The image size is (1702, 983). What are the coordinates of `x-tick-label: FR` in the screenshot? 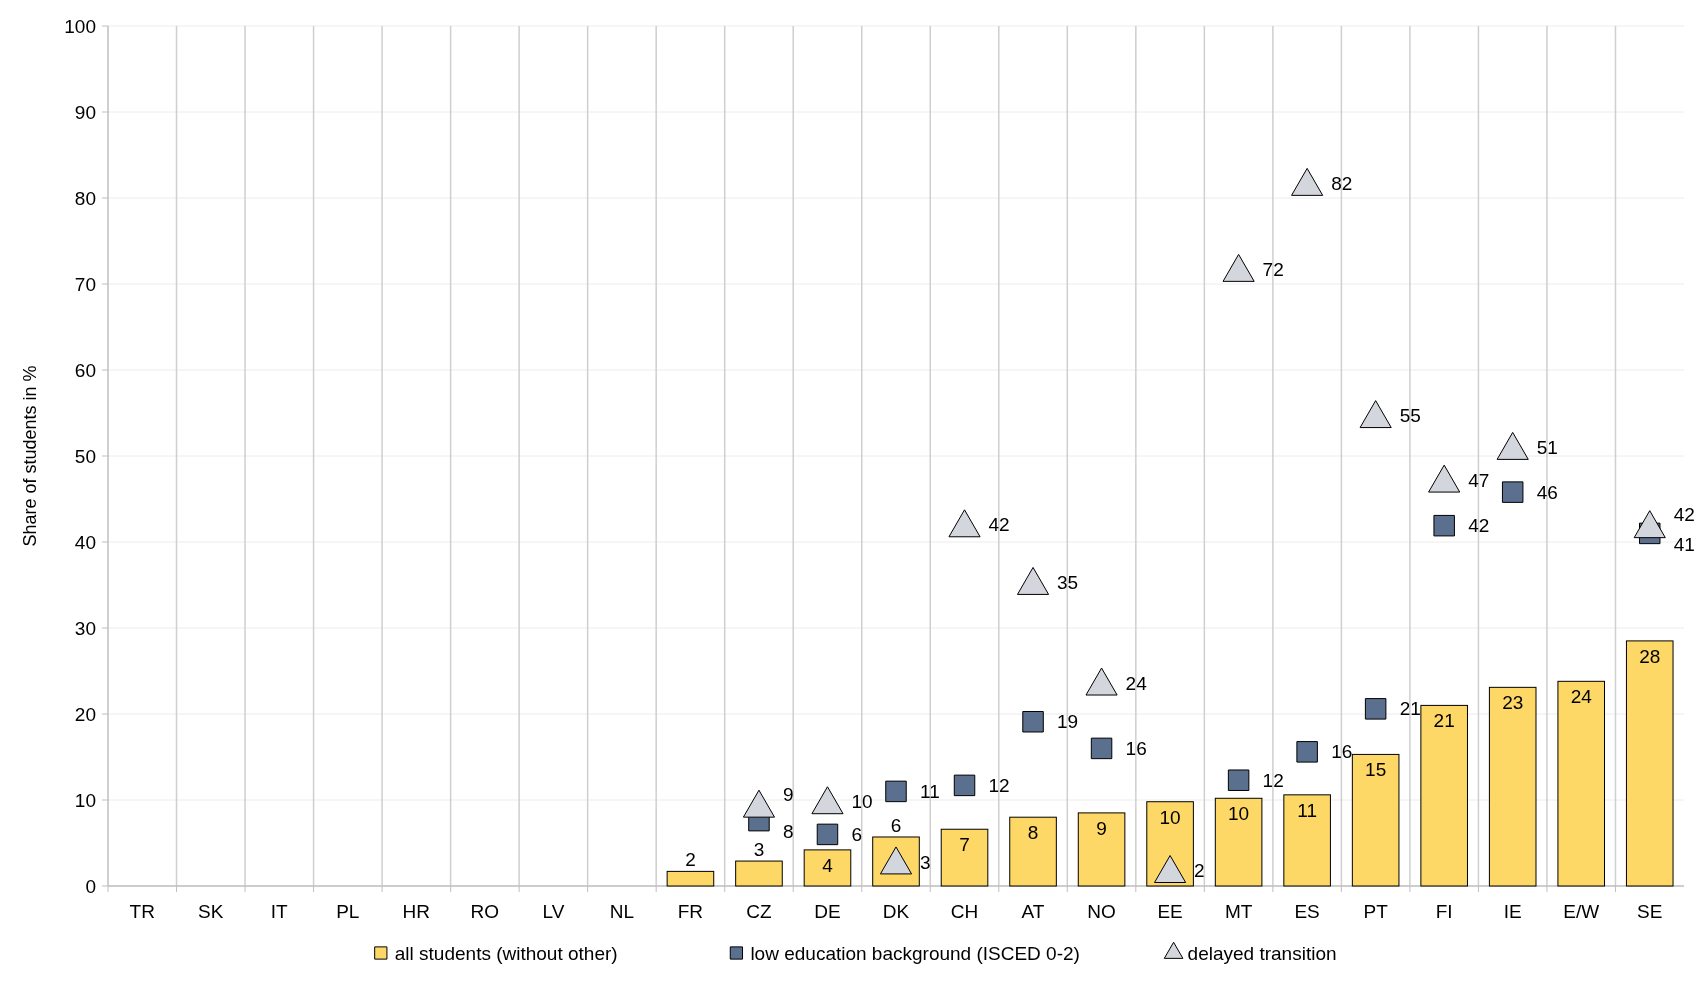 It's located at (690, 911).